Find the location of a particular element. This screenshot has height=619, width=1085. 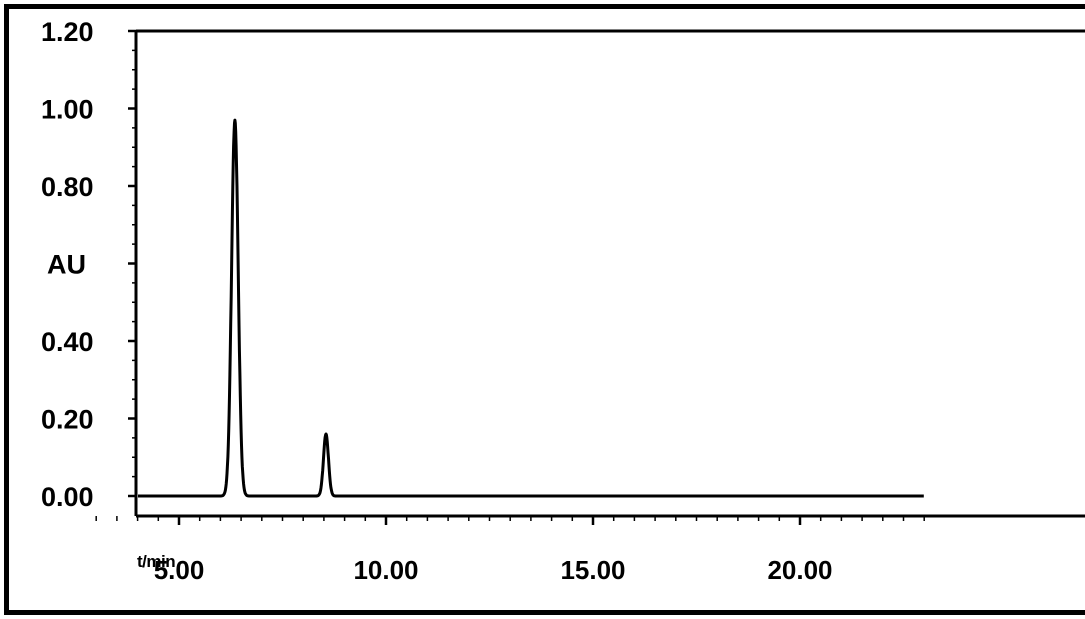

y-tick-label: 0.80 is located at coordinates (67, 187).